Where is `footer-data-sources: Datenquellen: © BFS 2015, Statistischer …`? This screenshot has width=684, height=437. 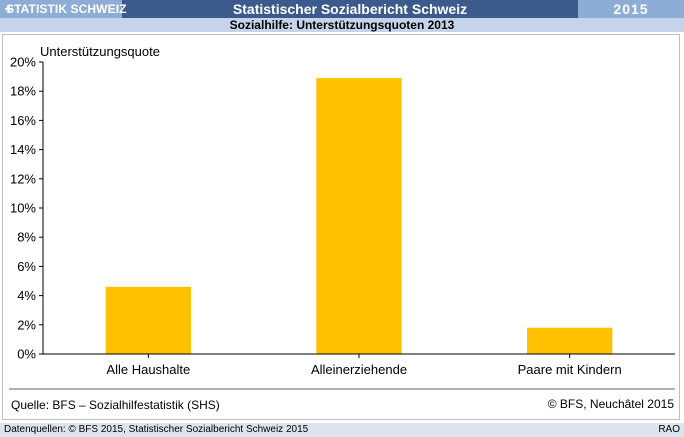 footer-data-sources: Datenquellen: © BFS 2015, Statistischer … is located at coordinates (156, 429).